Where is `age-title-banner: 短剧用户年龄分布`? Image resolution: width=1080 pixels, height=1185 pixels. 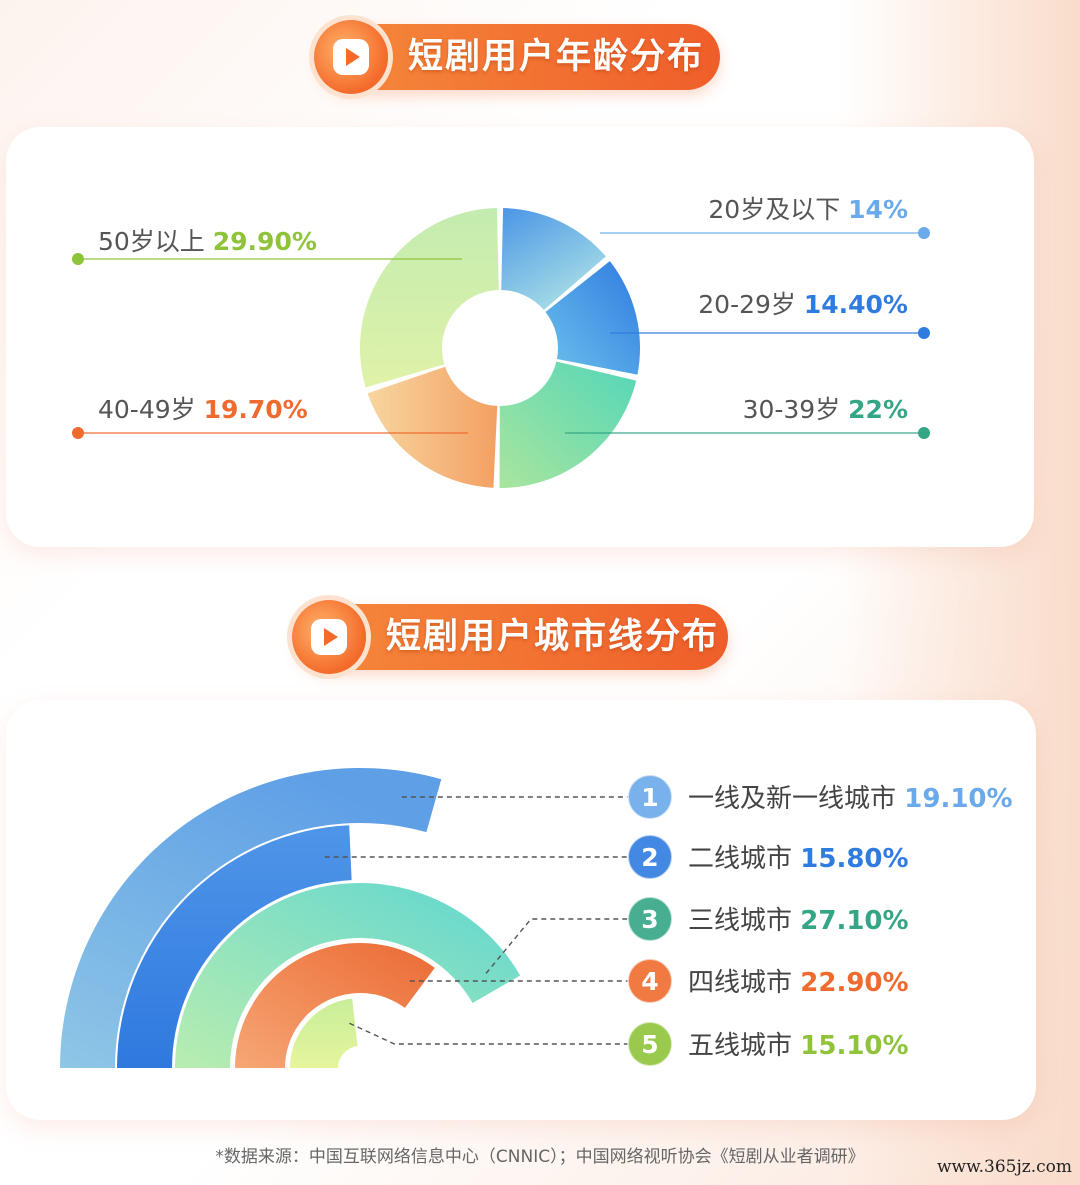
age-title-banner: 短剧用户年龄分布 is located at coordinates (517, 57).